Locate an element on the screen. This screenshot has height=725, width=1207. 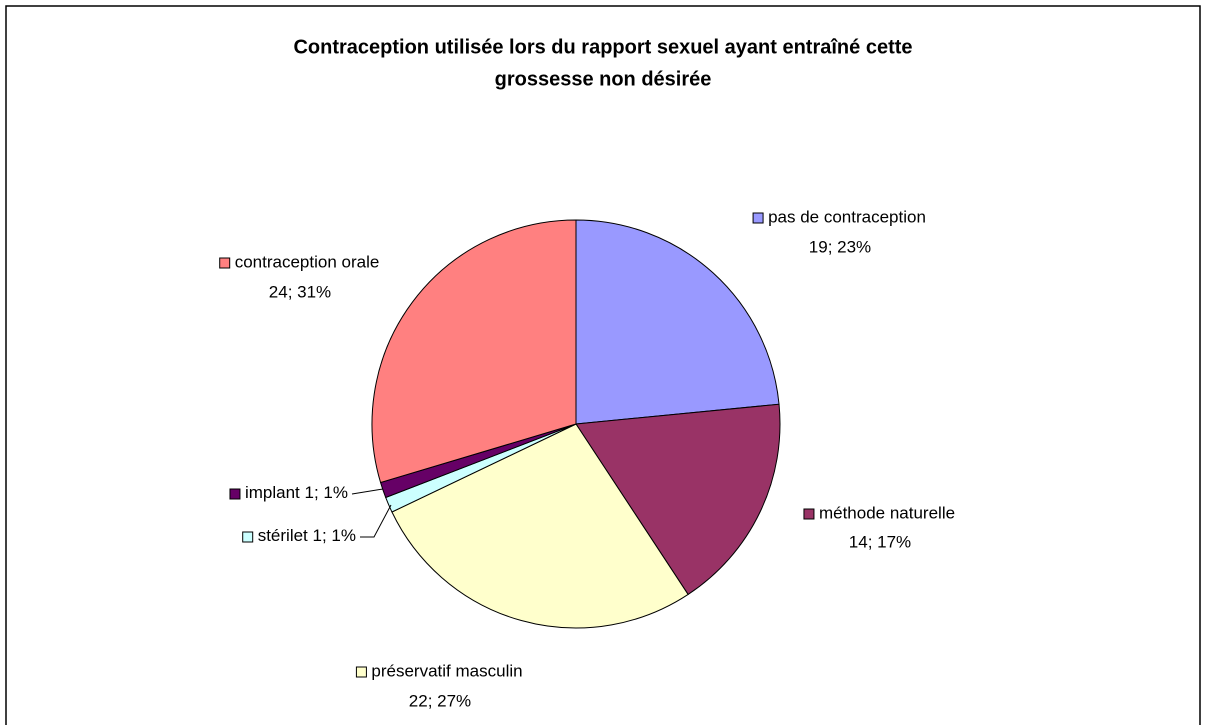
slice-label: méthode naturelle is located at coordinates (887, 512).